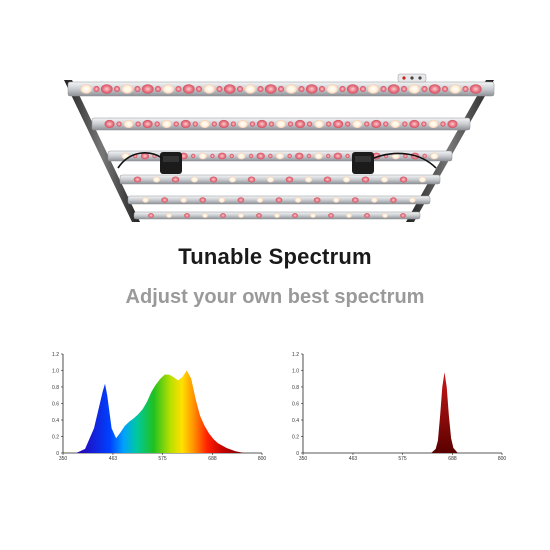  I want to click on y-tick-label: 0, so click(297, 454).